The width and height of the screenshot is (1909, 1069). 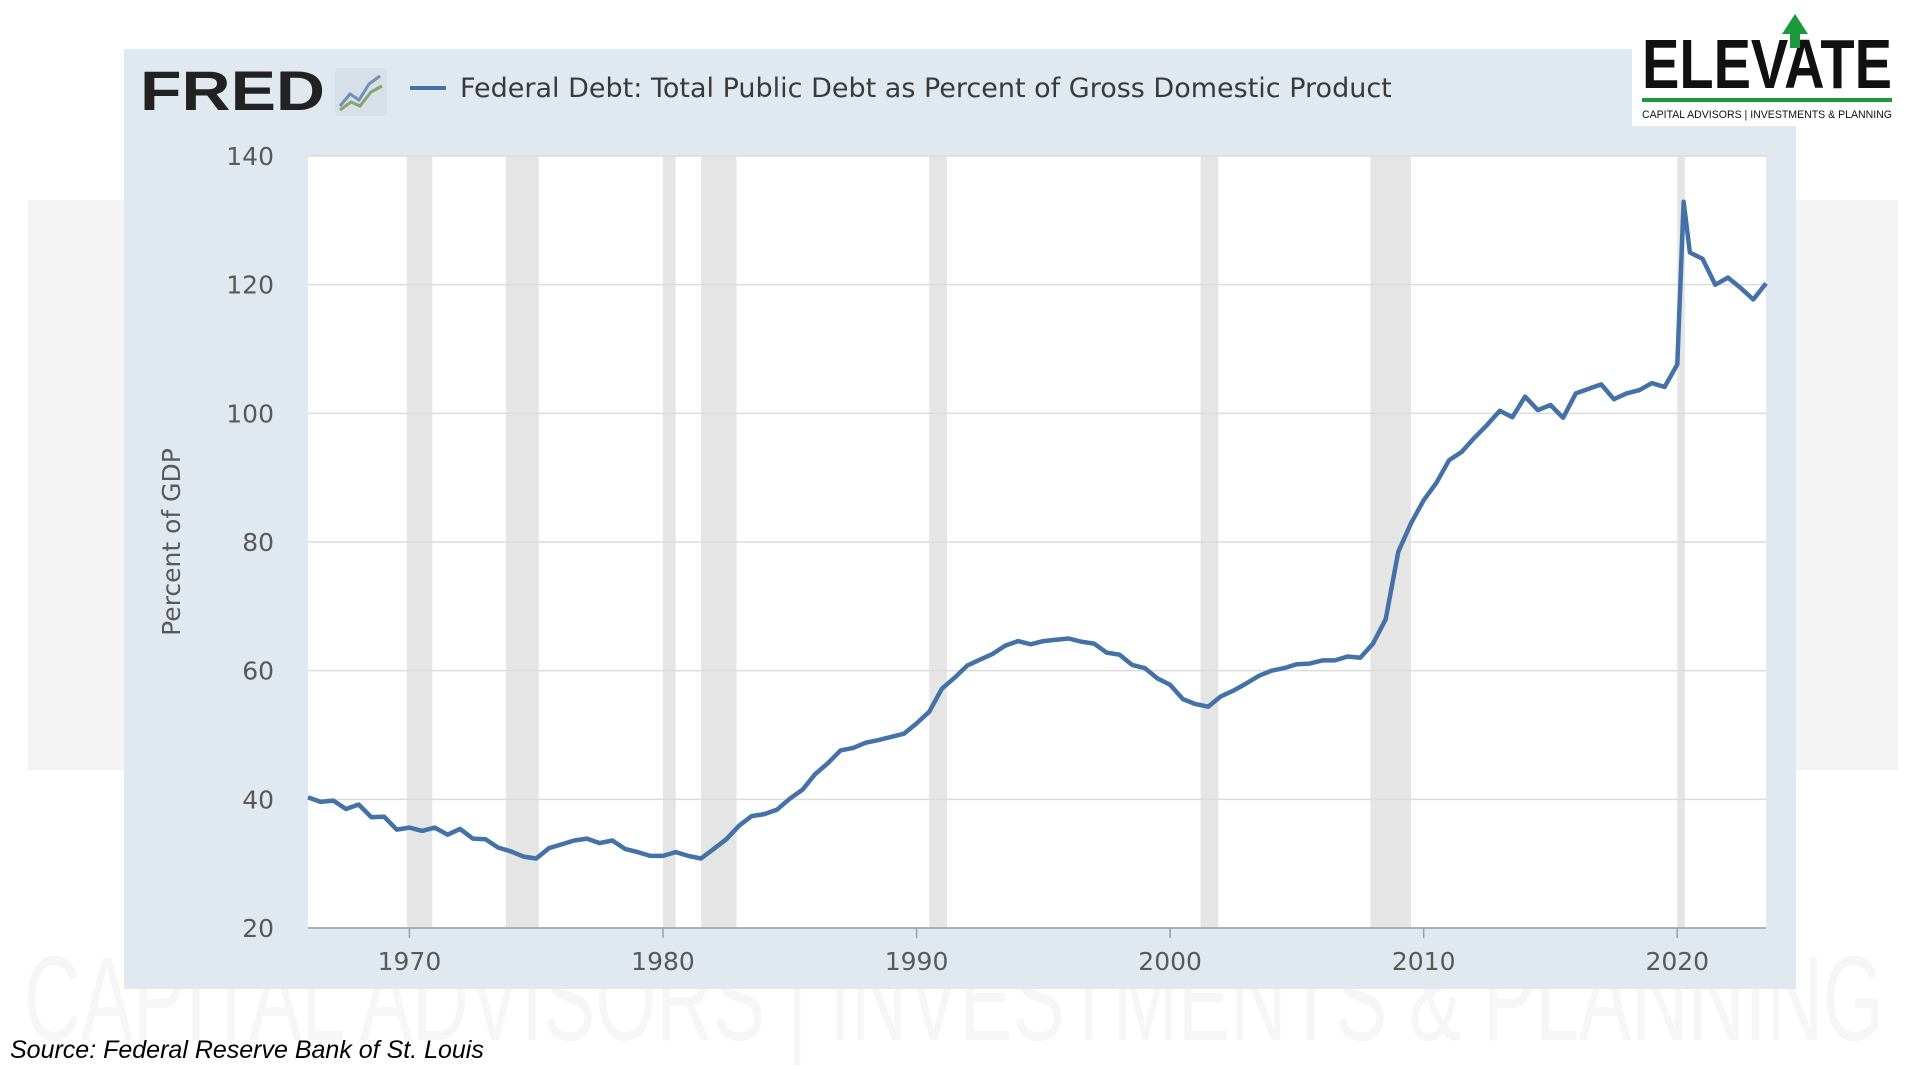 What do you see at coordinates (1677, 961) in the screenshot?
I see `x-tick-label: 2020` at bounding box center [1677, 961].